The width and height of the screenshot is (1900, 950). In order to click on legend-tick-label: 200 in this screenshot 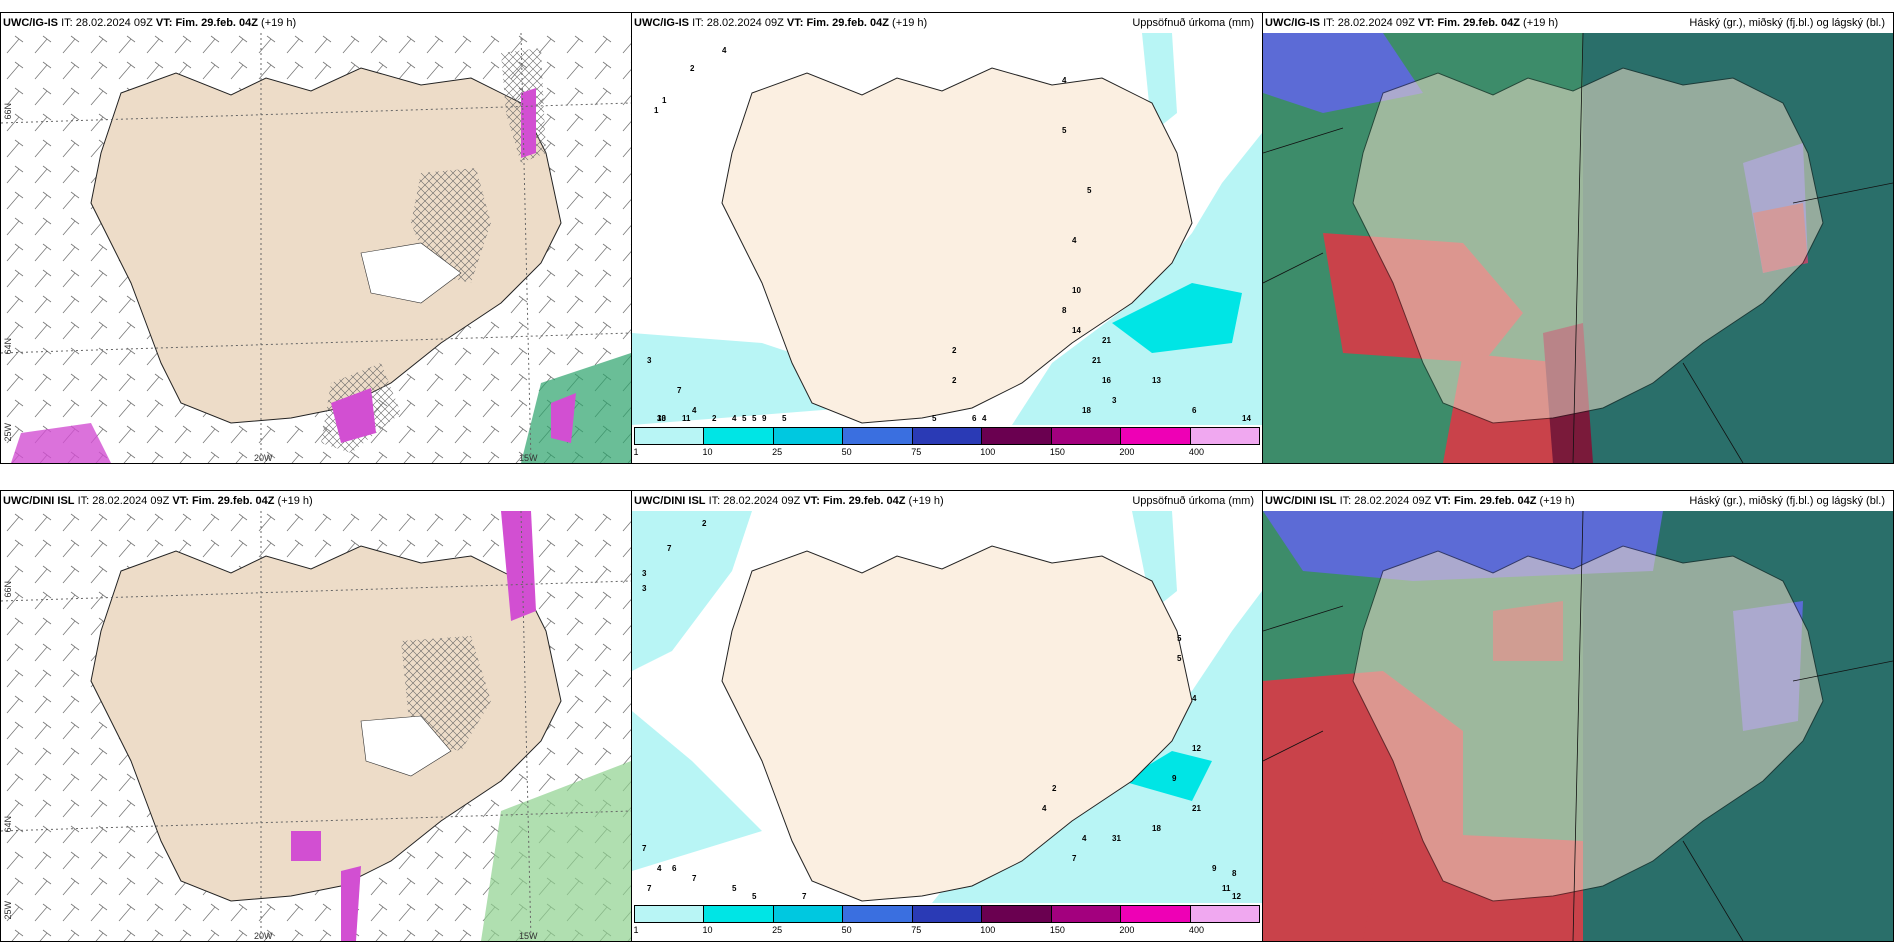, I will do `click(1127, 930)`.